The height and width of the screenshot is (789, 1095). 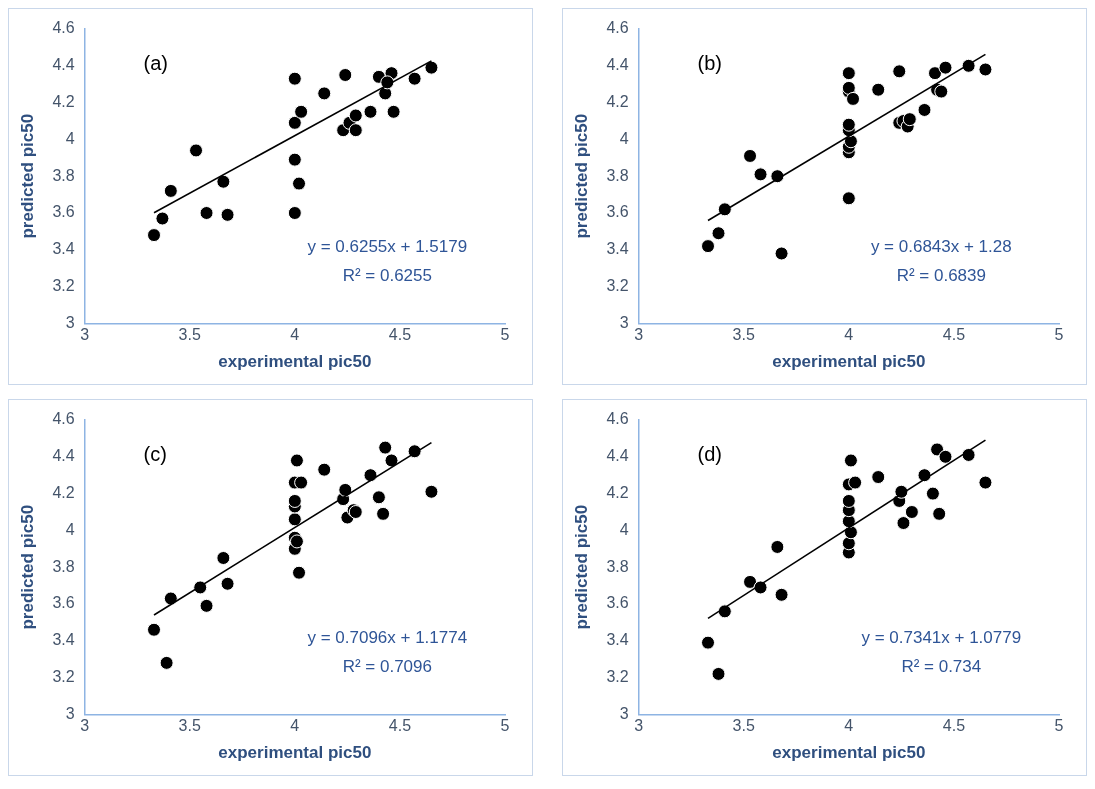 I want to click on y-tick-label: 4.6, so click(x=63, y=28).